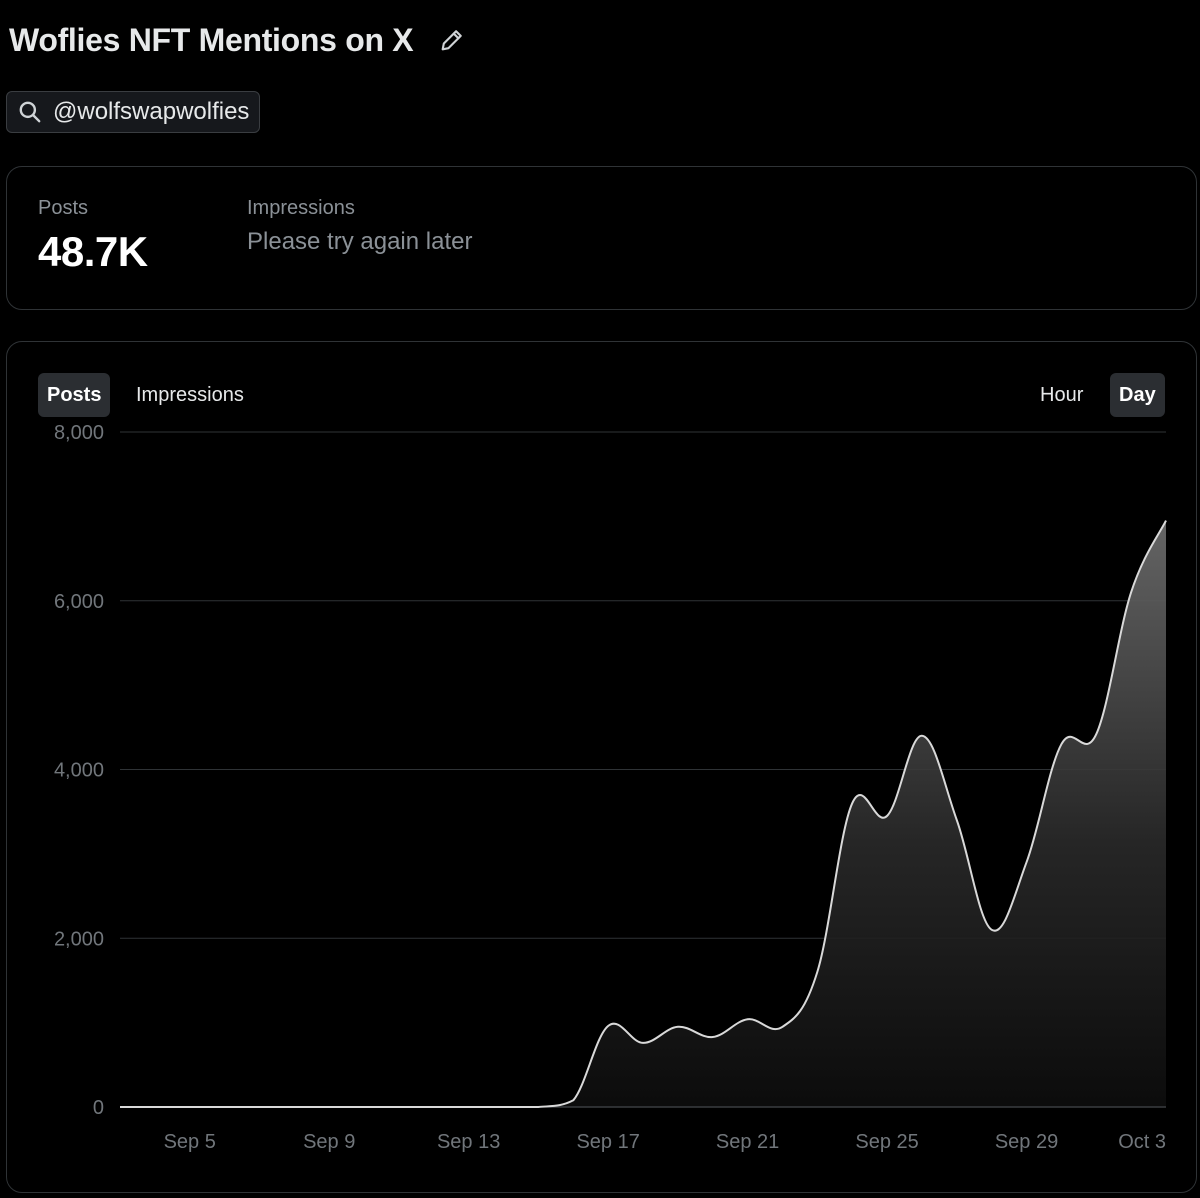  I want to click on impressions-value: Please try again later, so click(360, 241).